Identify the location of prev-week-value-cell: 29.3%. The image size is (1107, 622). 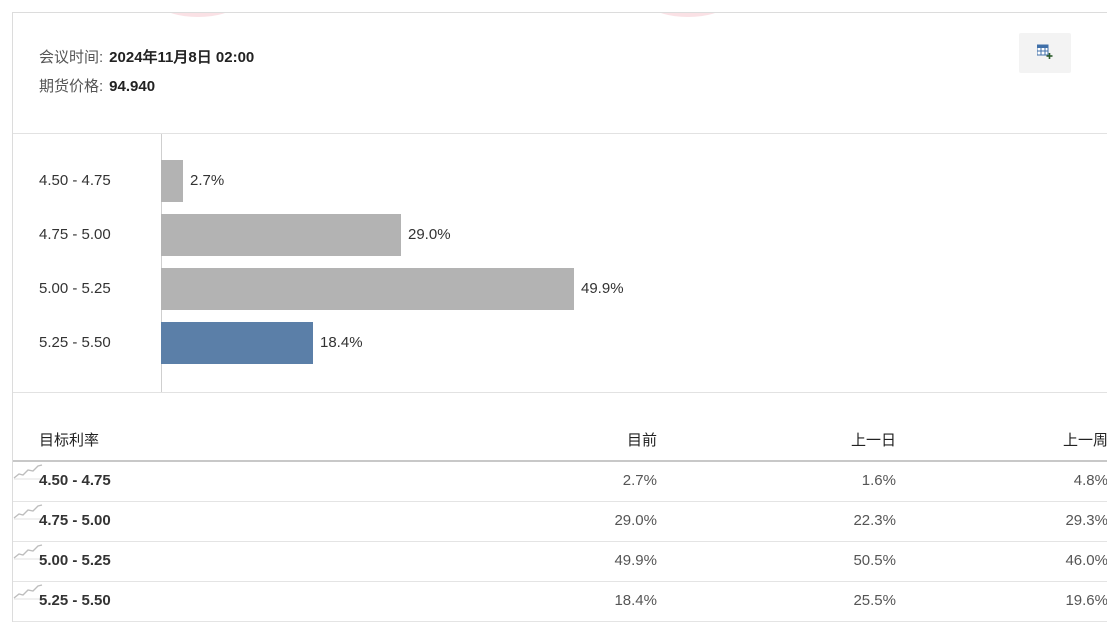
(1086, 520).